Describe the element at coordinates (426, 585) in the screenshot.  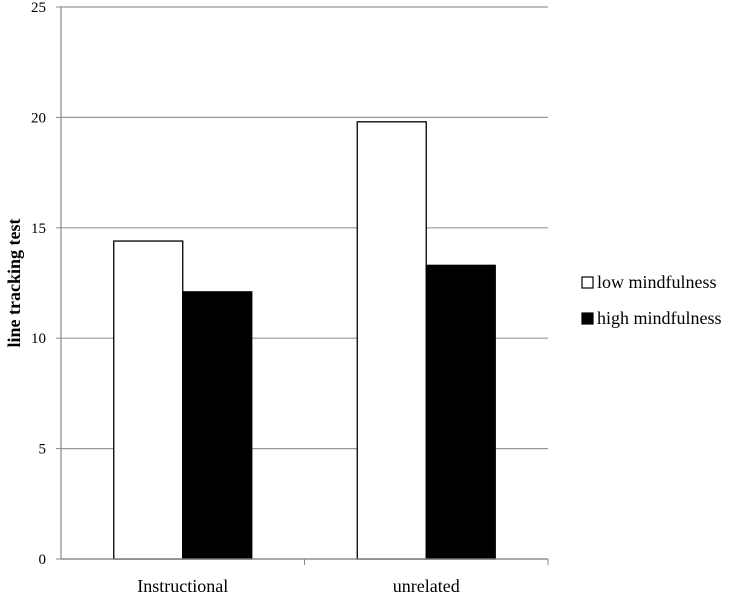
I see `x-category-label: unrelated` at that location.